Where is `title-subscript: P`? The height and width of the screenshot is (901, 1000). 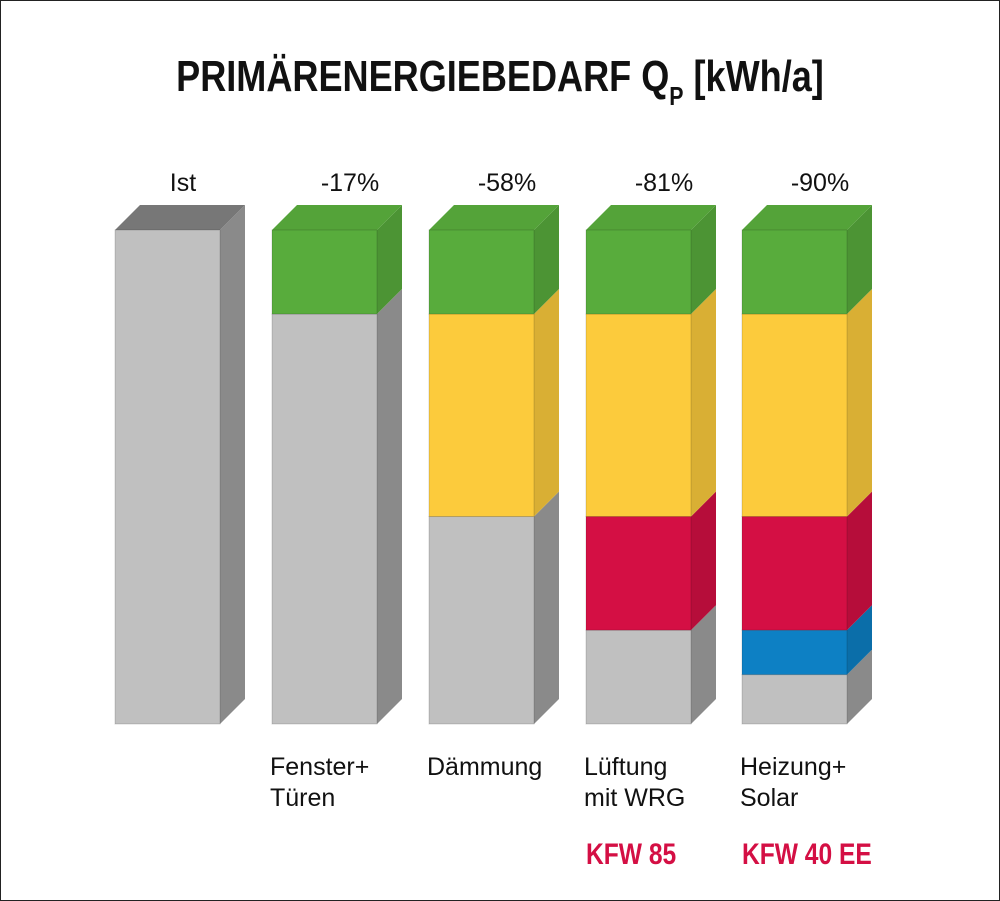
title-subscript: P is located at coordinates (676, 96).